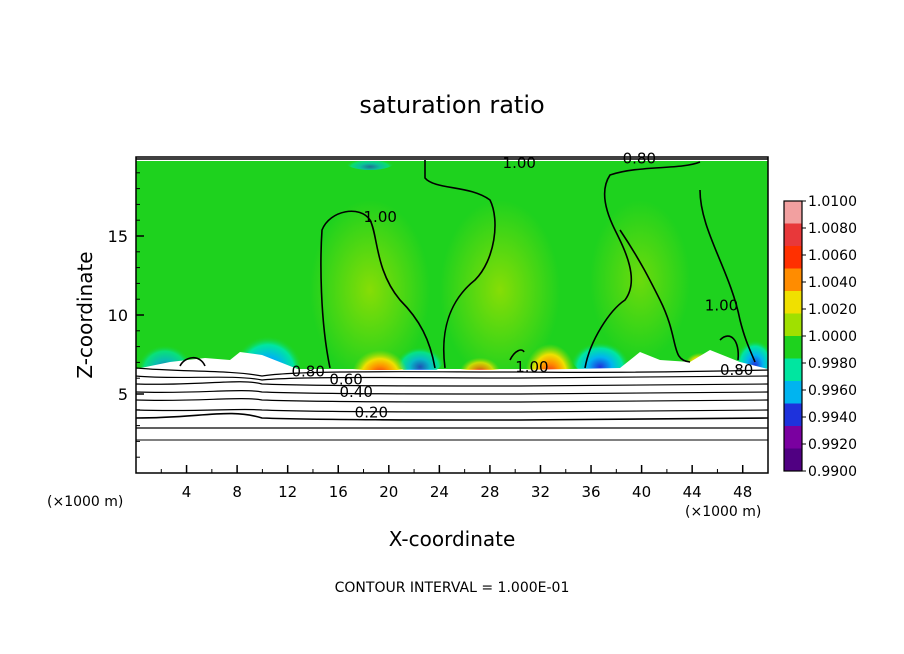  Describe the element at coordinates (451, 105) in the screenshot. I see `chart-title: saturation ratio` at that location.